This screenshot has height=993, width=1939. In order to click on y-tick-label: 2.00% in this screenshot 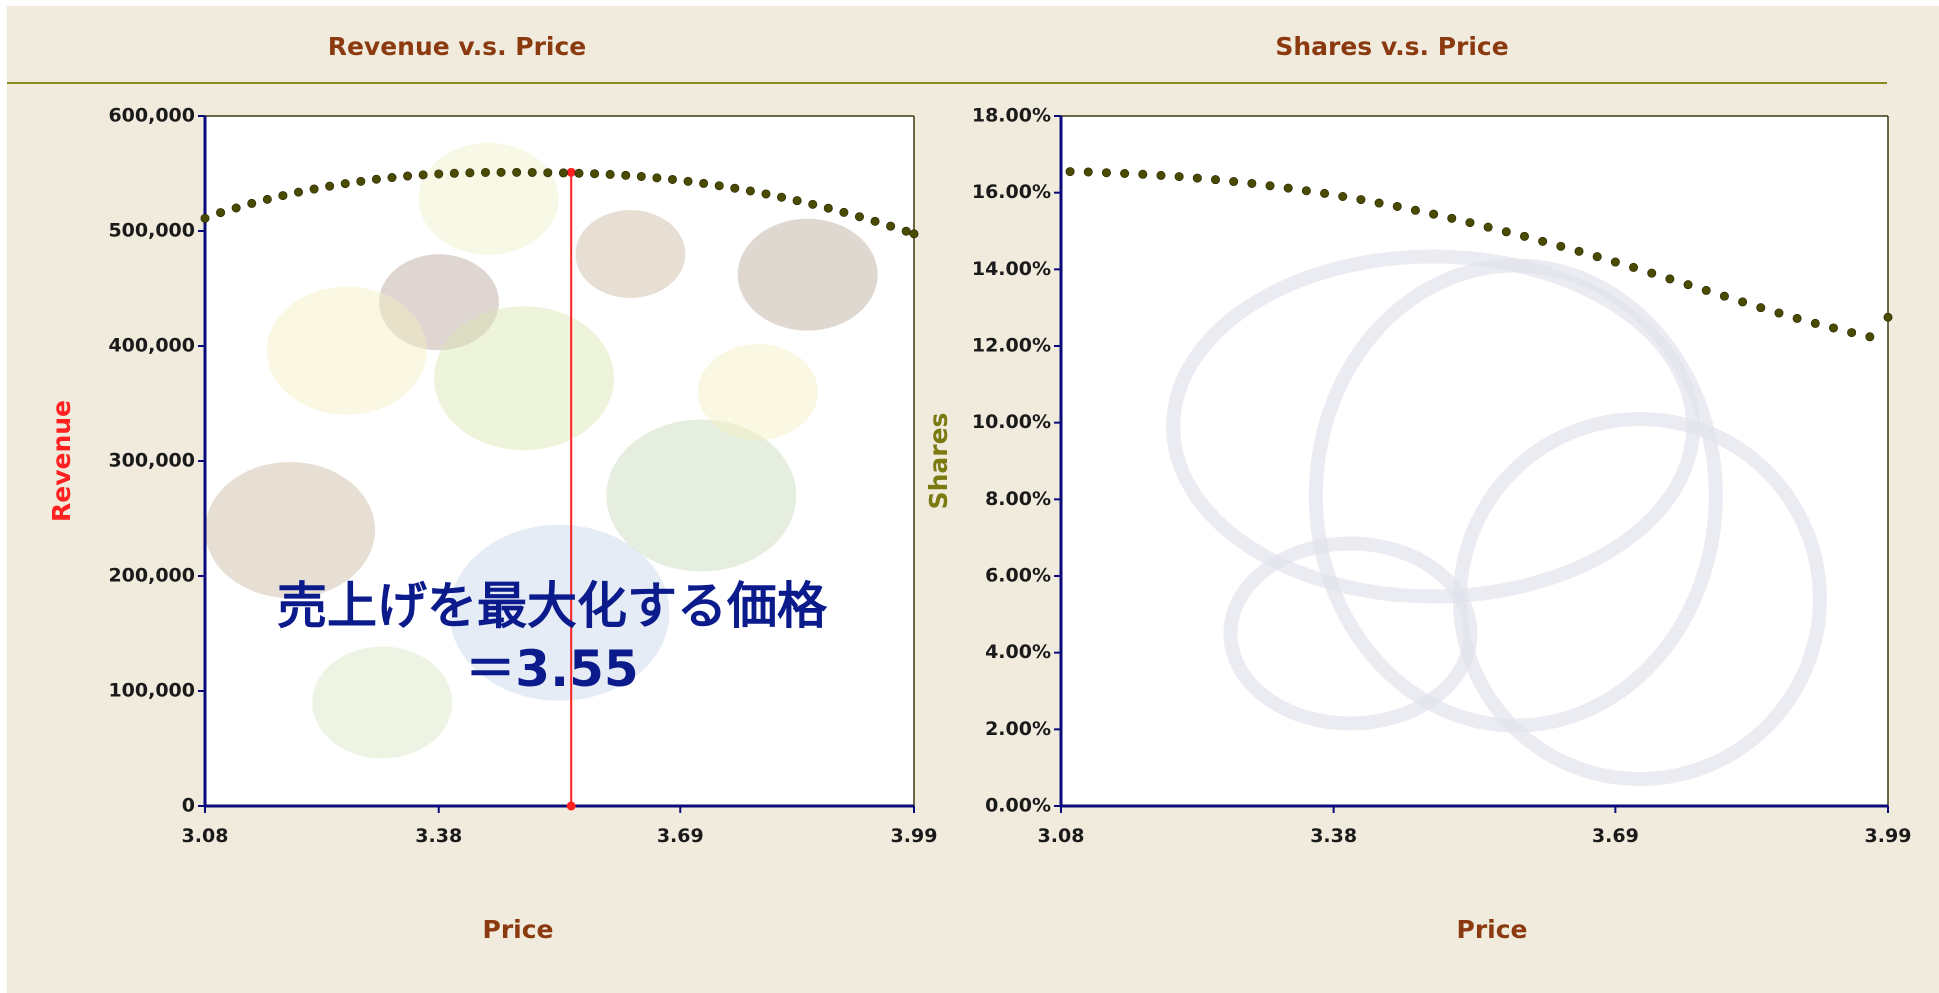, I will do `click(1018, 729)`.